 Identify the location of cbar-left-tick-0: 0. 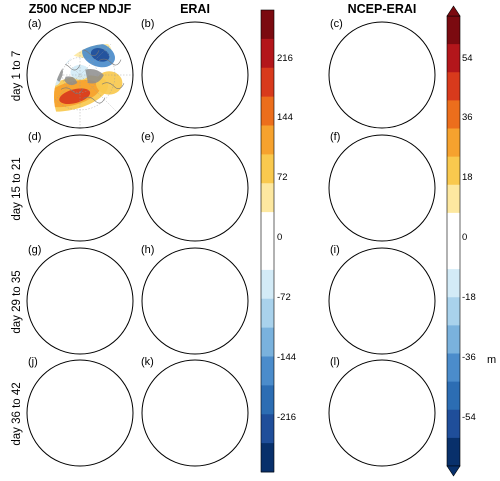
(279, 237).